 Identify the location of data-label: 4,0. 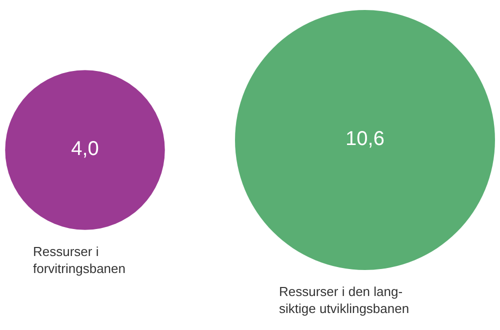
(85, 149).